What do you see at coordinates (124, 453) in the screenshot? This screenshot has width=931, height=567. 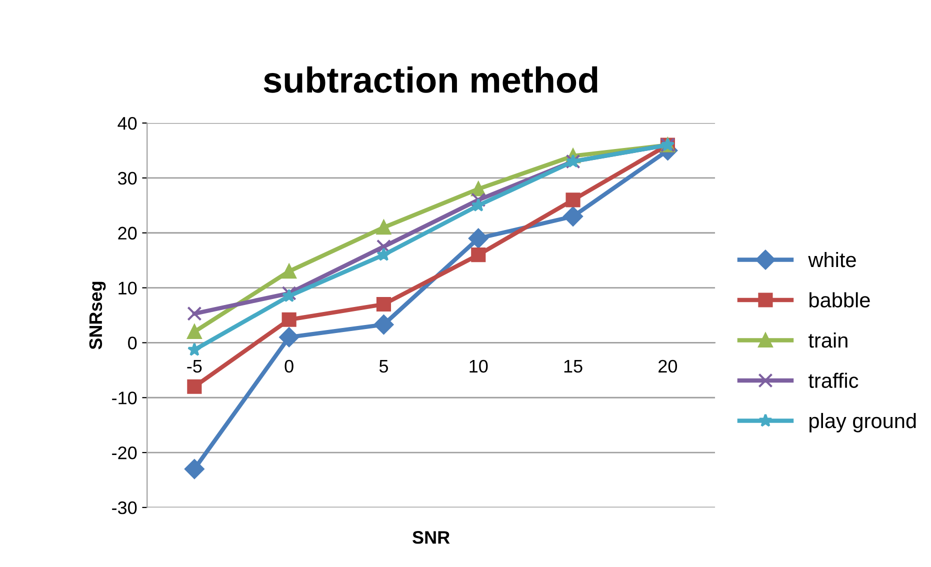 I see `y-tick-label: -20` at bounding box center [124, 453].